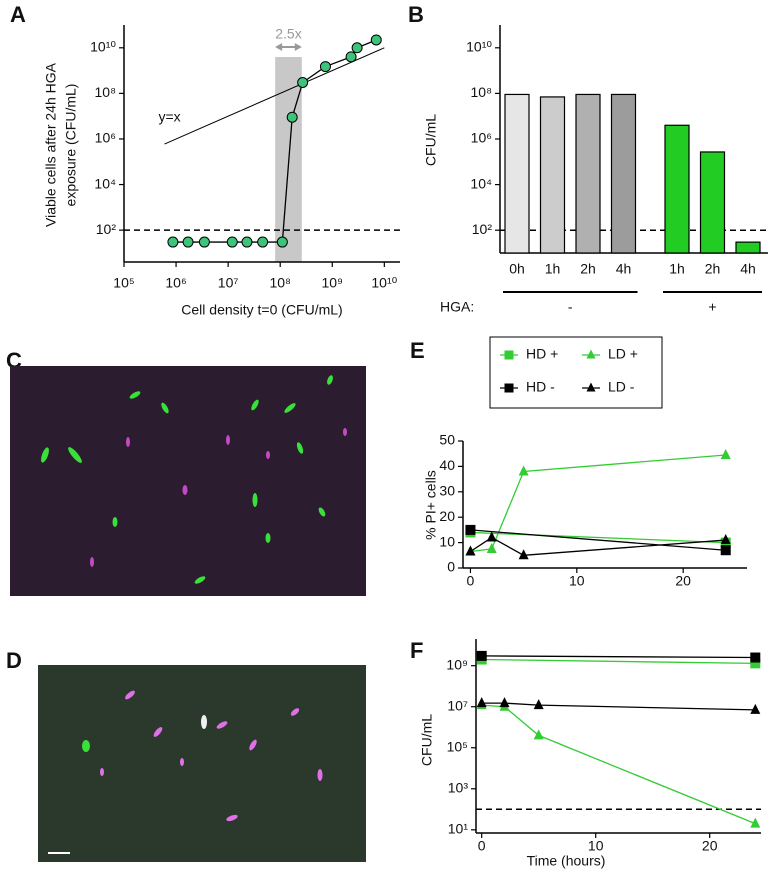 The width and height of the screenshot is (784, 872). Describe the element at coordinates (482, 92) in the screenshot. I see `y-tick-label: 10⁸` at that location.